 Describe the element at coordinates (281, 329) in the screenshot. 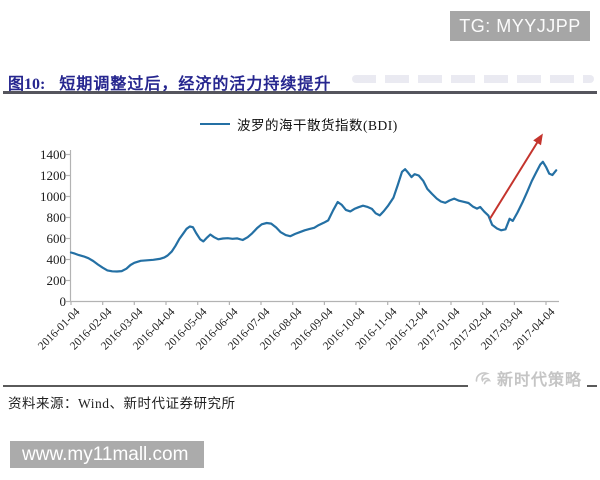

I see `x-tick-label: 2016-08-04` at that location.